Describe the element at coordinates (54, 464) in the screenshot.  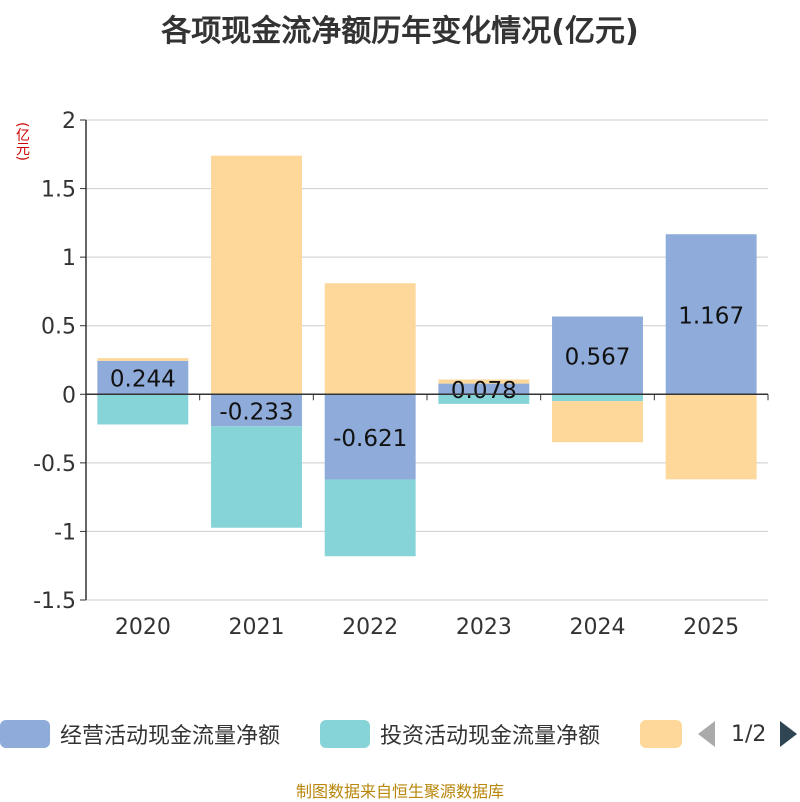
I see `y-tick-label: -0.5` at that location.